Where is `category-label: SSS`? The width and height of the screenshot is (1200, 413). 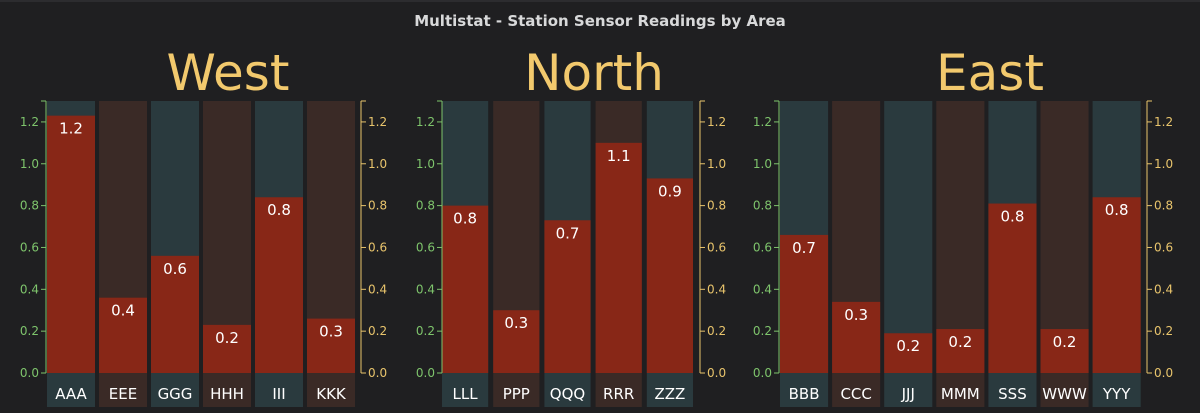
category-label: SSS is located at coordinates (1012, 394).